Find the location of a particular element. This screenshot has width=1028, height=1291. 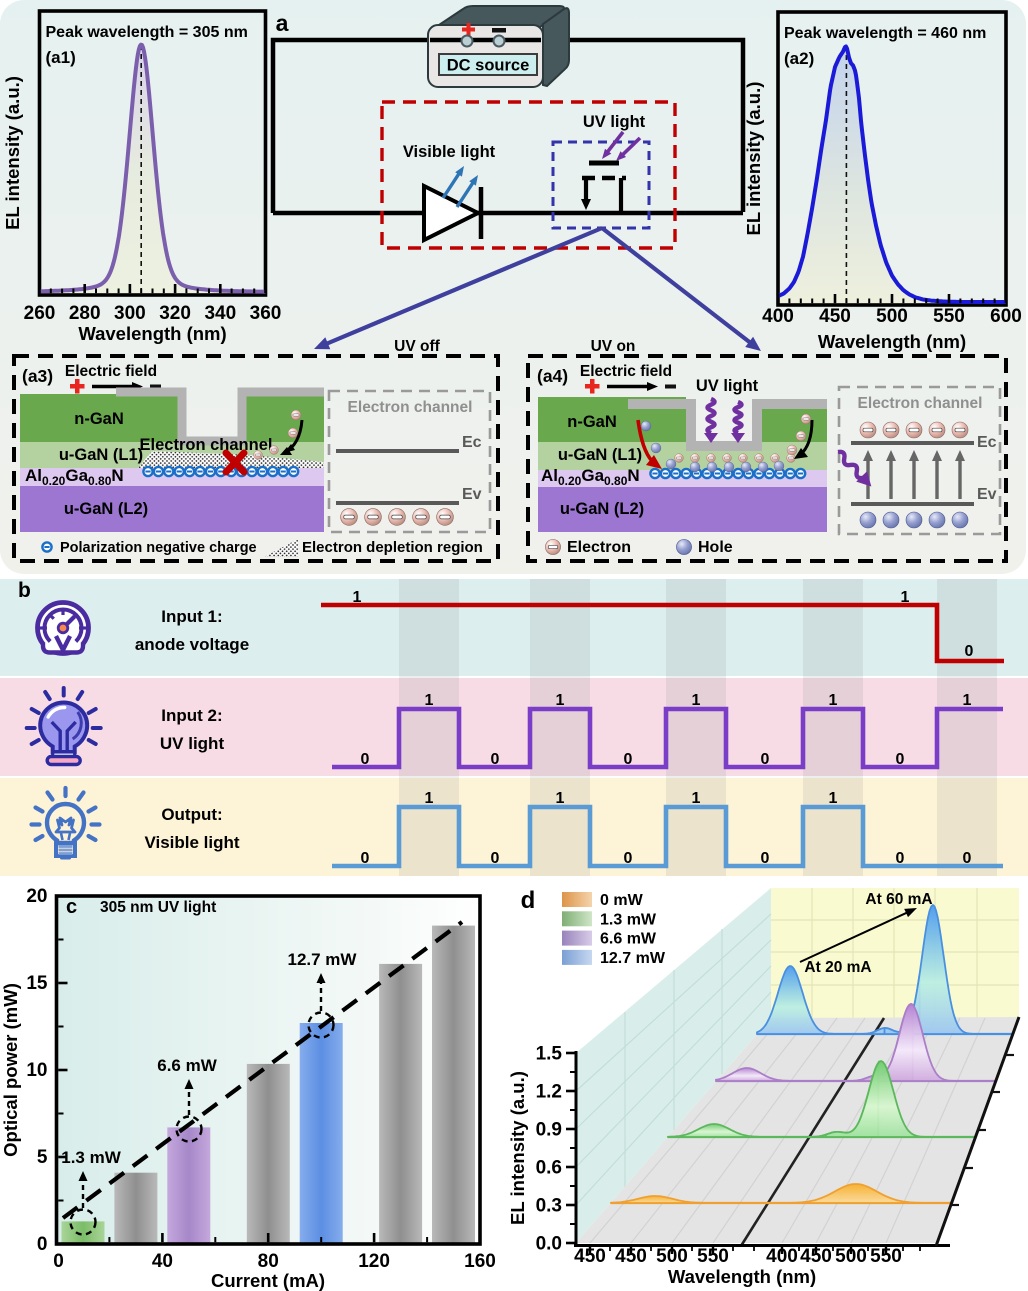

svg-text: Current (mA) is located at coordinates (268, 1280).